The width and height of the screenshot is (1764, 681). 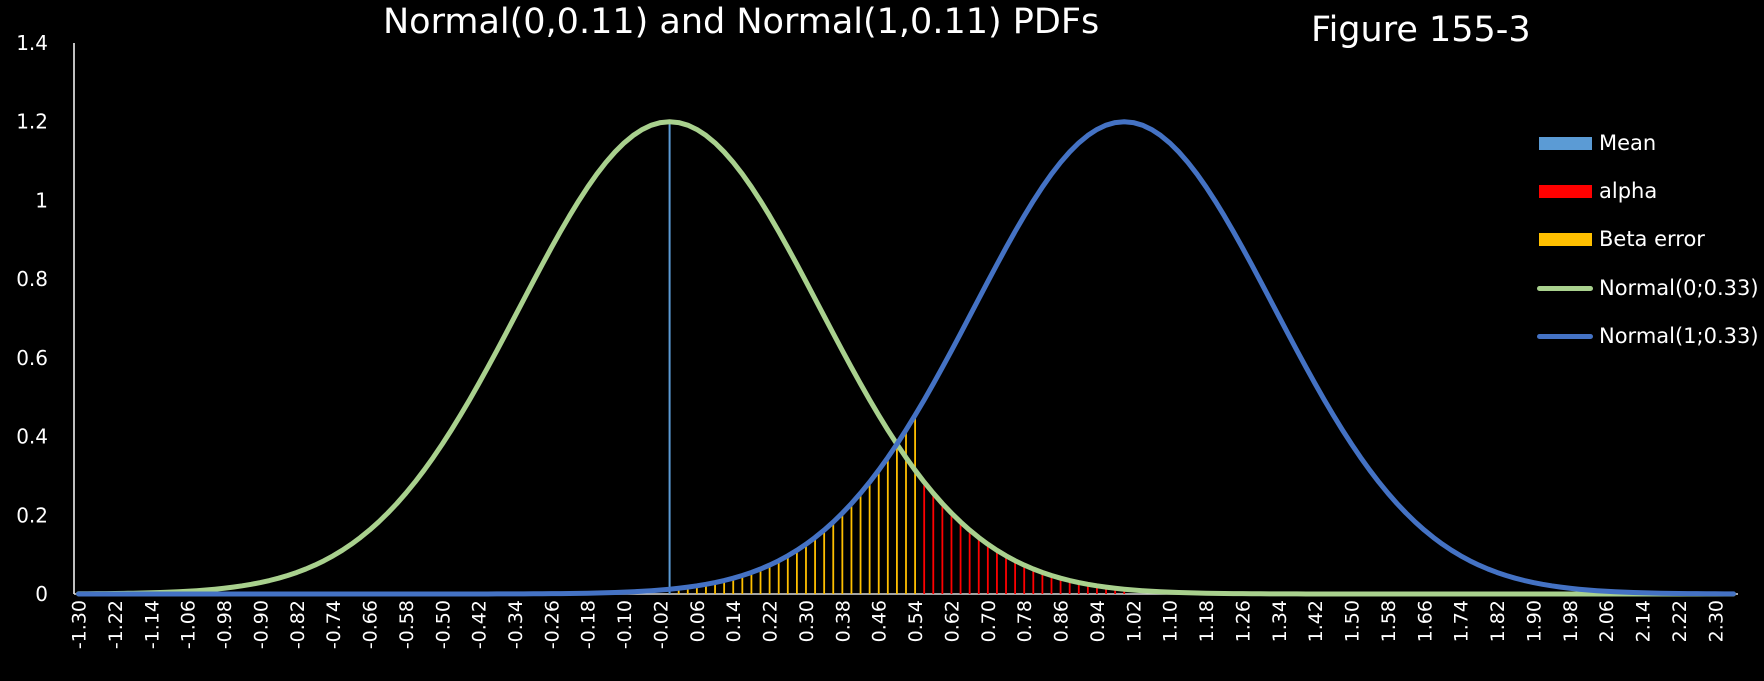 I want to click on x-tick-label: 0.22, so click(x=771, y=621).